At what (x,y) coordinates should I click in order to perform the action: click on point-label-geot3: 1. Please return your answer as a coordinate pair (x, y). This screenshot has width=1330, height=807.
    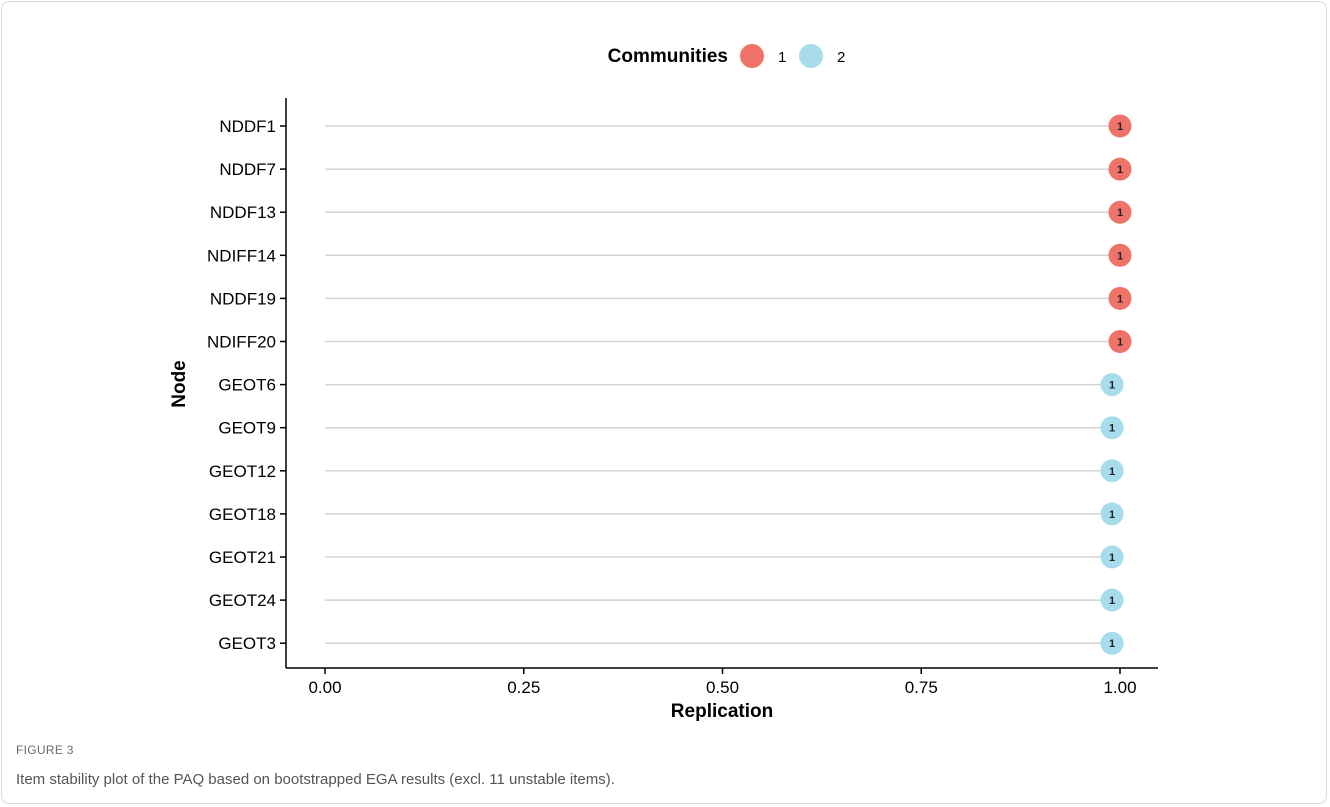
    Looking at the image, I should click on (1112, 644).